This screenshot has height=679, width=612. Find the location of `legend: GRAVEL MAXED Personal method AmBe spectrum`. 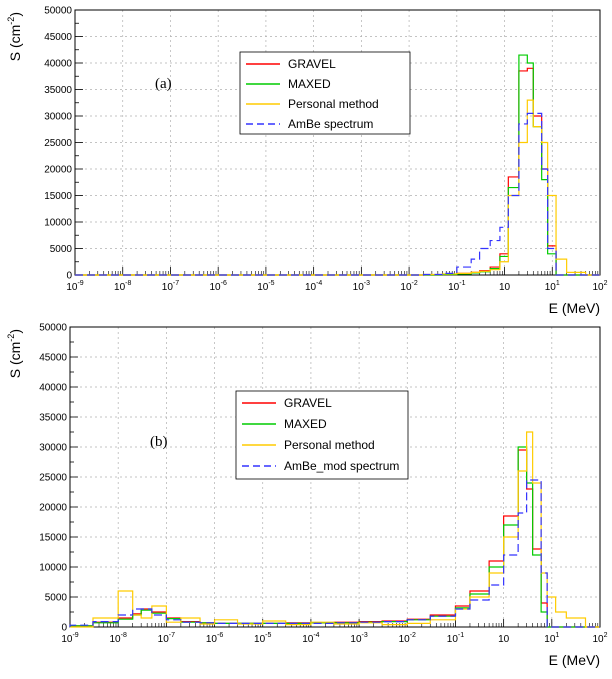

legend: GRAVEL MAXED Personal method AmBe spectrum is located at coordinates (325, 93).